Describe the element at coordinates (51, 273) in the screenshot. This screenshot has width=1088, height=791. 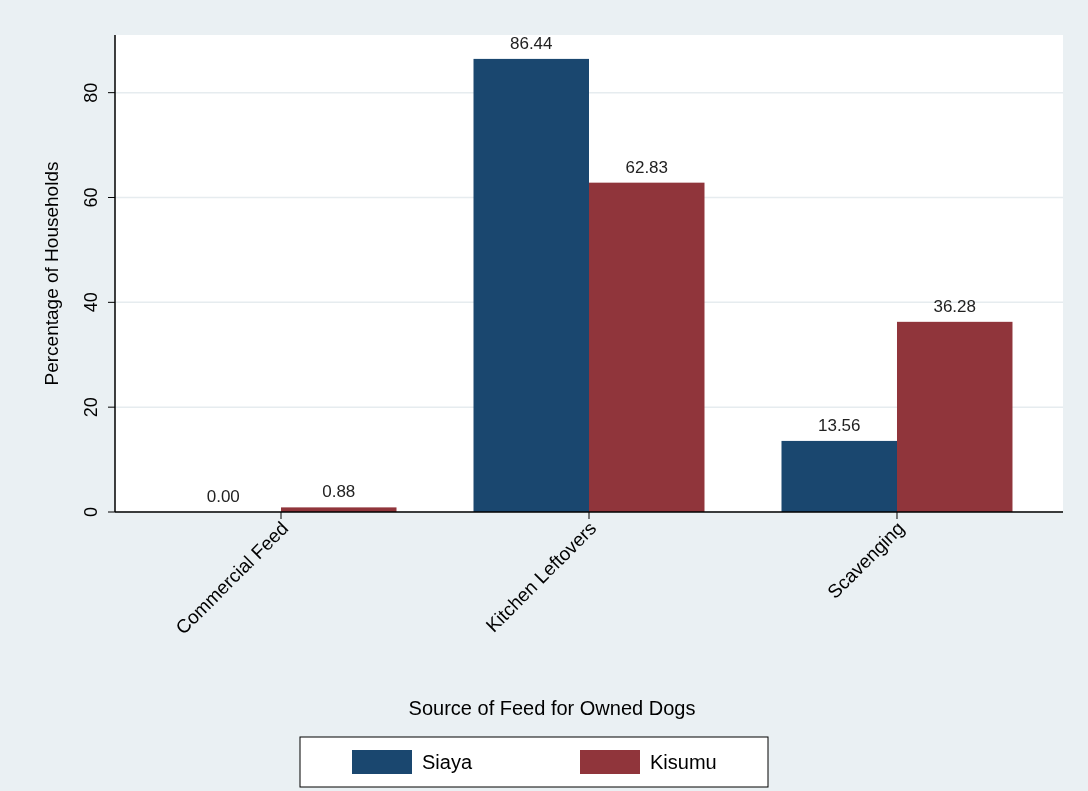
I see `y-axis-title: Percentage of Households` at that location.